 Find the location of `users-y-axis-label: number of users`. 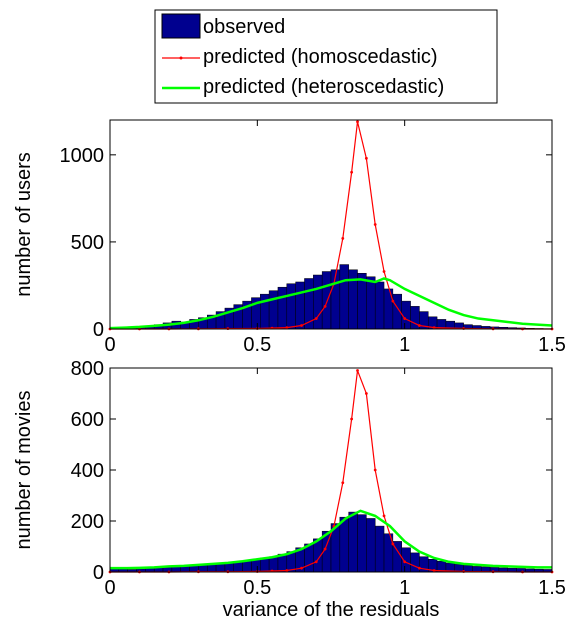

users-y-axis-label: number of users is located at coordinates (24, 224).